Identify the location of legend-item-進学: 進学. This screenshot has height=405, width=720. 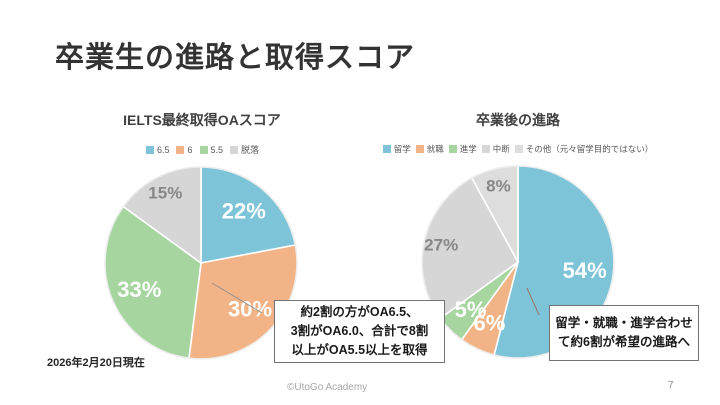
(462, 149).